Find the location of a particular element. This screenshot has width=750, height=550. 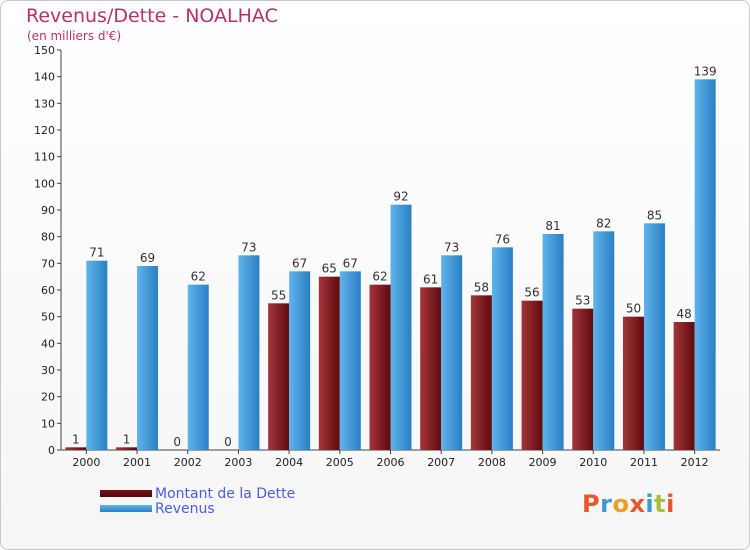

value-label-dette: 58 is located at coordinates (481, 287).